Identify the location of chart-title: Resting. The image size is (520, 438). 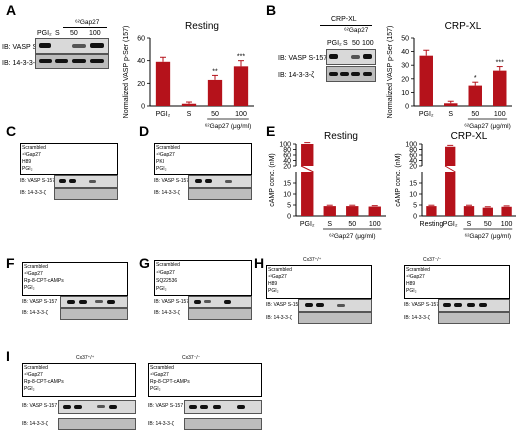
(341, 136).